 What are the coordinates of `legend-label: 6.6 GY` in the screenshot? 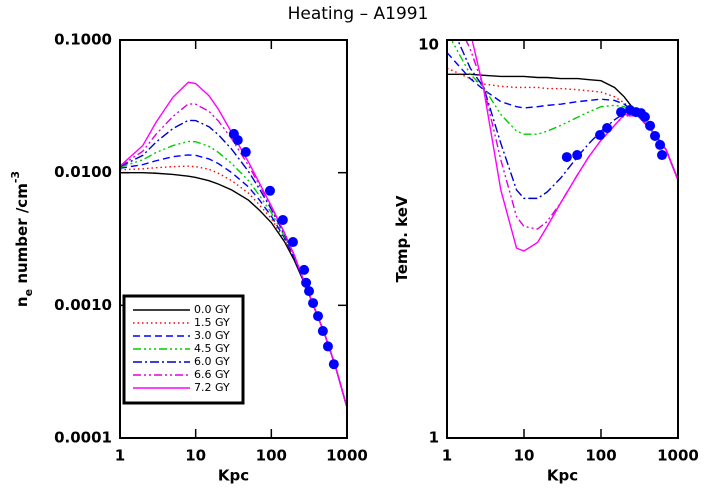 It's located at (212, 374).